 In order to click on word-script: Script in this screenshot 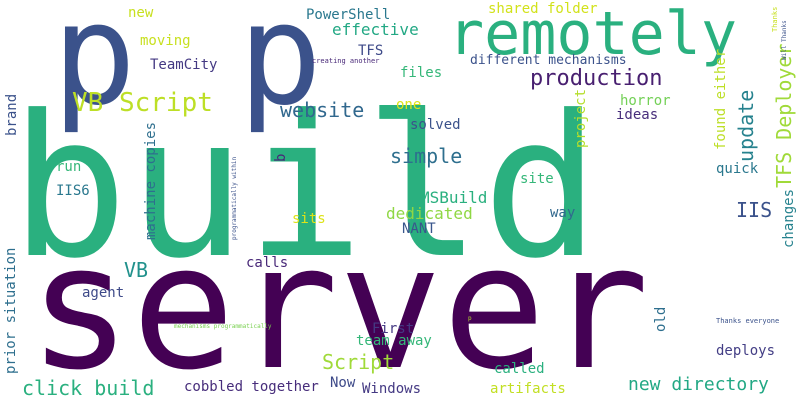, I will do `click(358, 362)`.